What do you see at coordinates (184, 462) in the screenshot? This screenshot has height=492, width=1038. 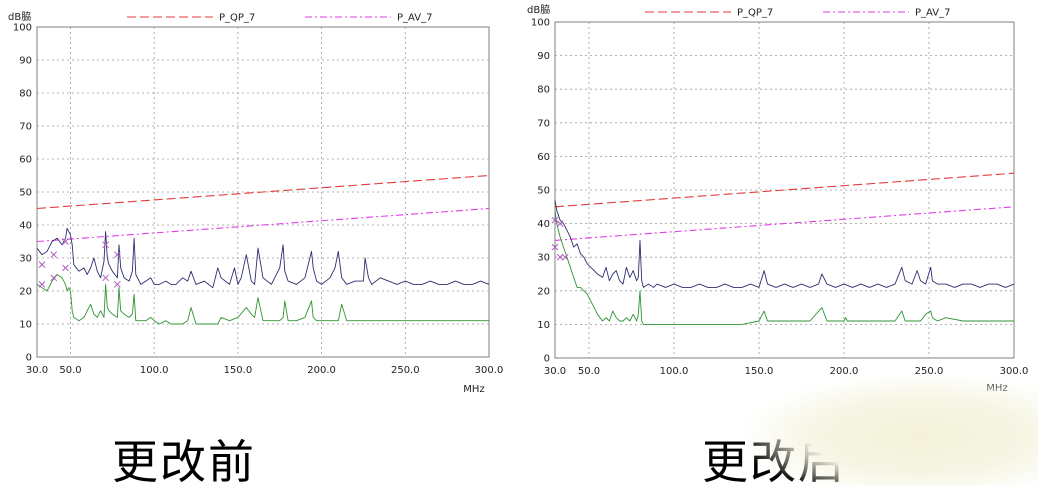 I see `caption-before: 更改前` at bounding box center [184, 462].